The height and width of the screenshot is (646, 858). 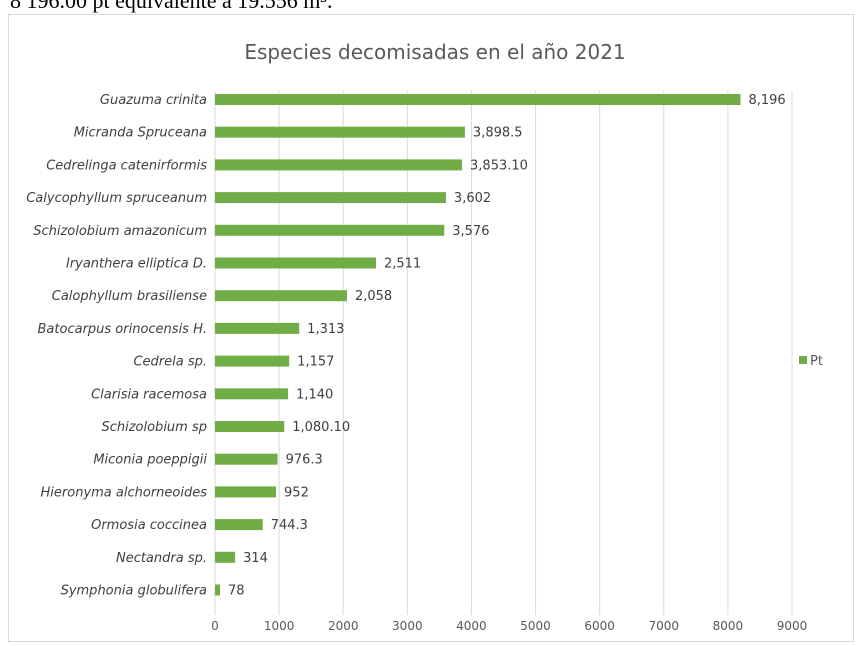 I want to click on data-label: 2,058, so click(x=373, y=296).